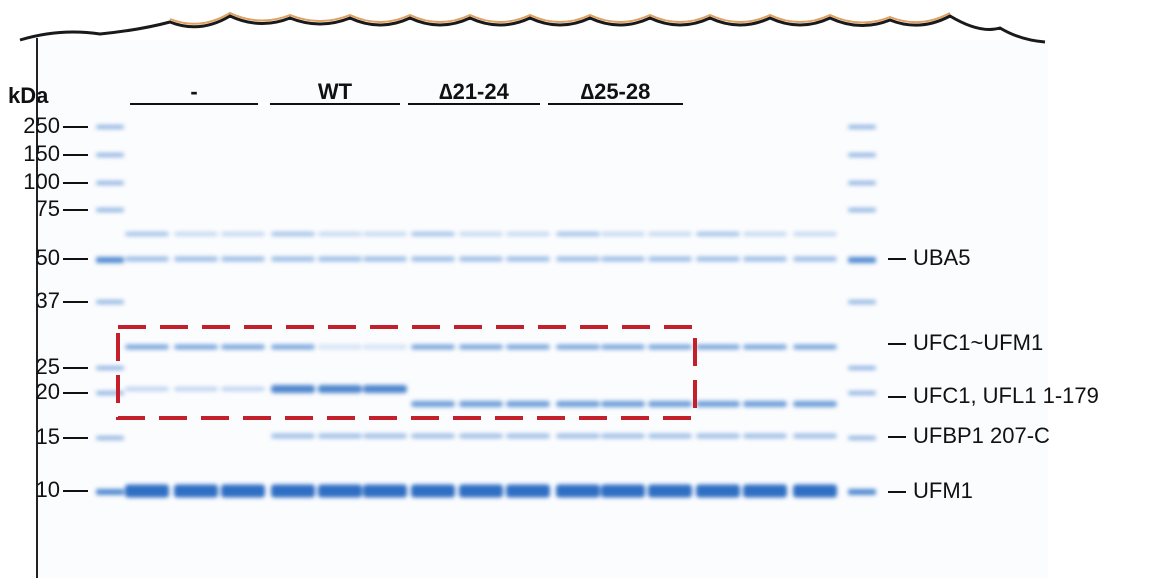  What do you see at coordinates (474, 91) in the screenshot?
I see `group-label: ∆21-24` at bounding box center [474, 91].